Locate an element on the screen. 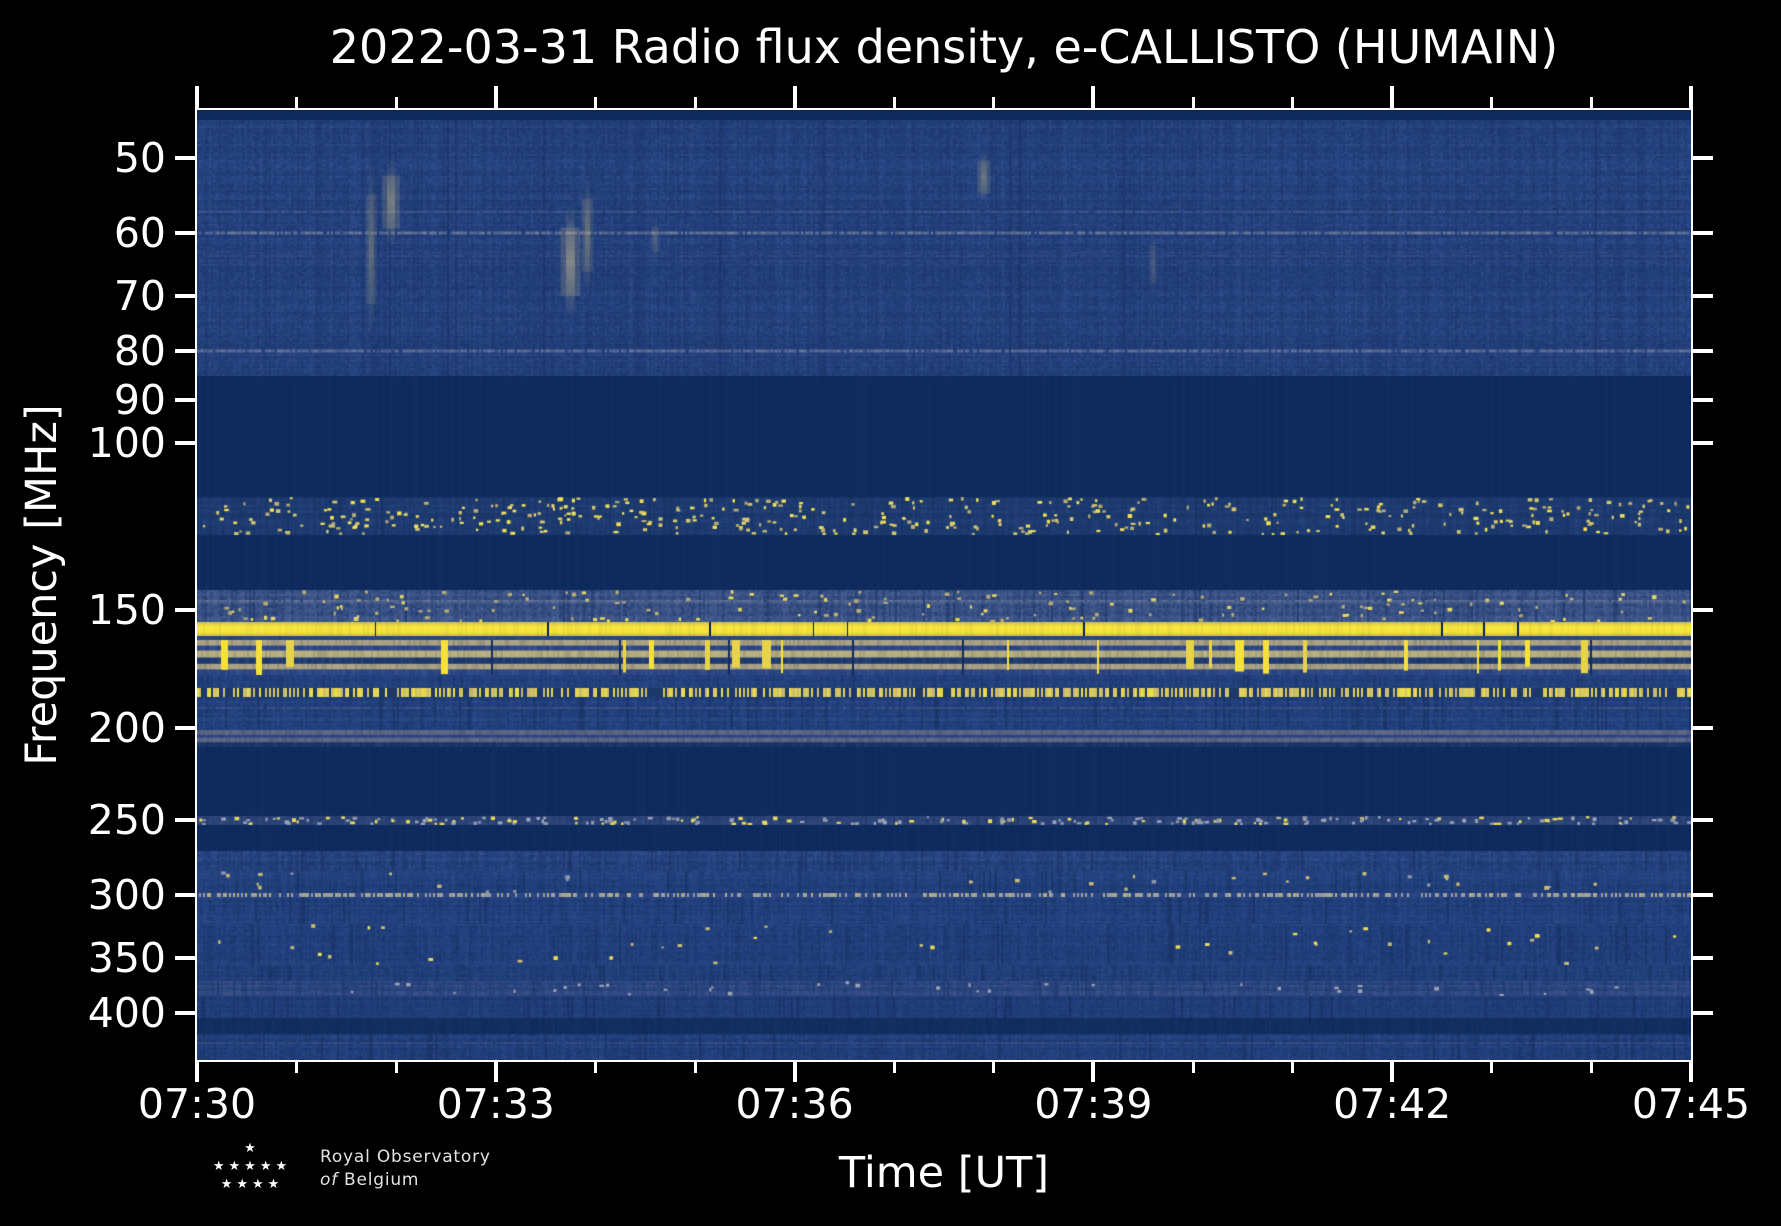  y-tick-label: 350 is located at coordinates (126, 958).